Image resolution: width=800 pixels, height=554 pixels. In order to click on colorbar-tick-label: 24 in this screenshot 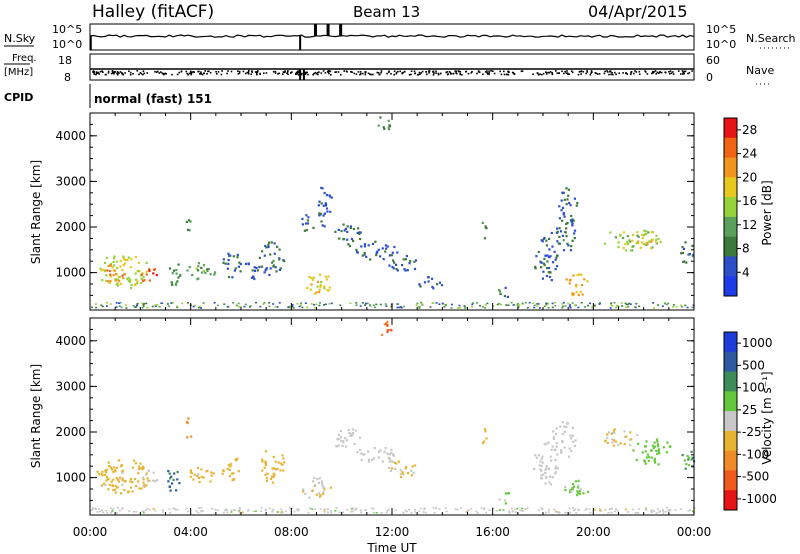, I will do `click(749, 154)`.